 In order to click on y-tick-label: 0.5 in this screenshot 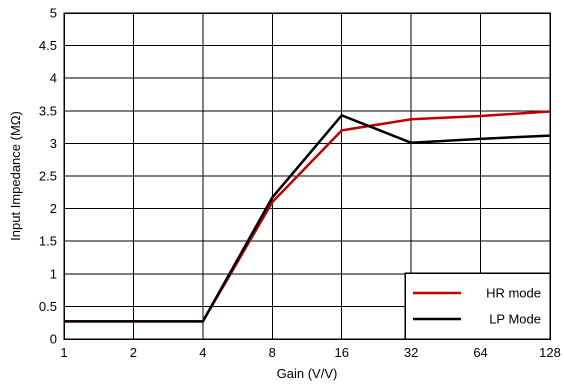, I will do `click(48, 306)`.